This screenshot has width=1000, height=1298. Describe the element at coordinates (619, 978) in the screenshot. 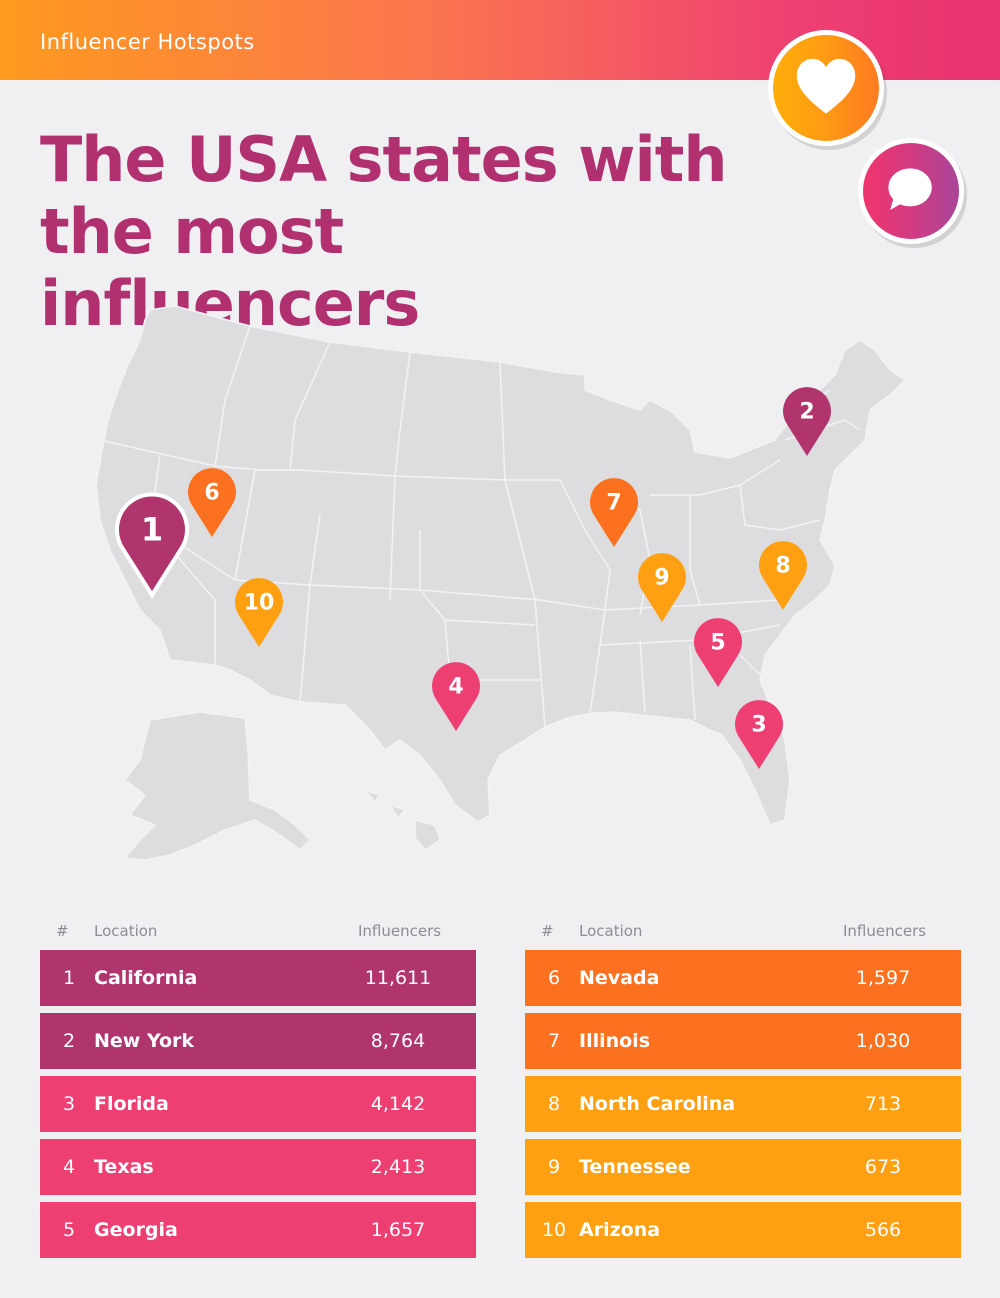

I see `location-cell: Nevada` at that location.